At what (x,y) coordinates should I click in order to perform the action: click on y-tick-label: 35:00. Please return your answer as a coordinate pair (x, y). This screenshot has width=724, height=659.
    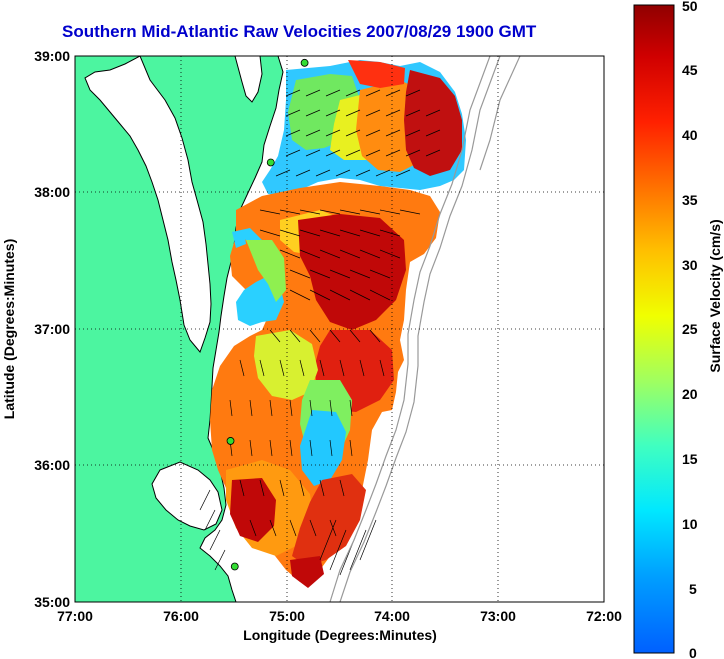
    Looking at the image, I should click on (52, 602).